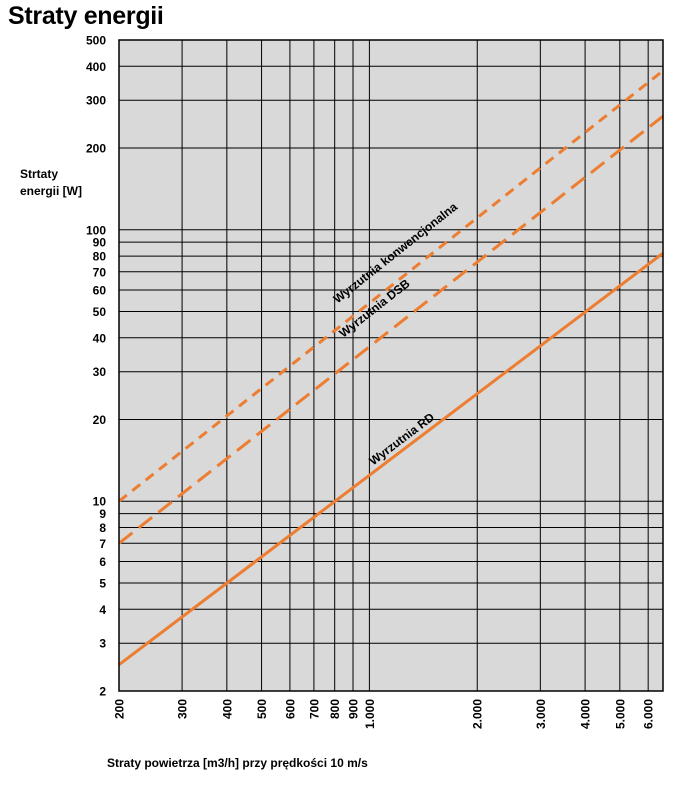 Image resolution: width=680 pixels, height=802 pixels. I want to click on y-tick-label: 60, so click(100, 290).